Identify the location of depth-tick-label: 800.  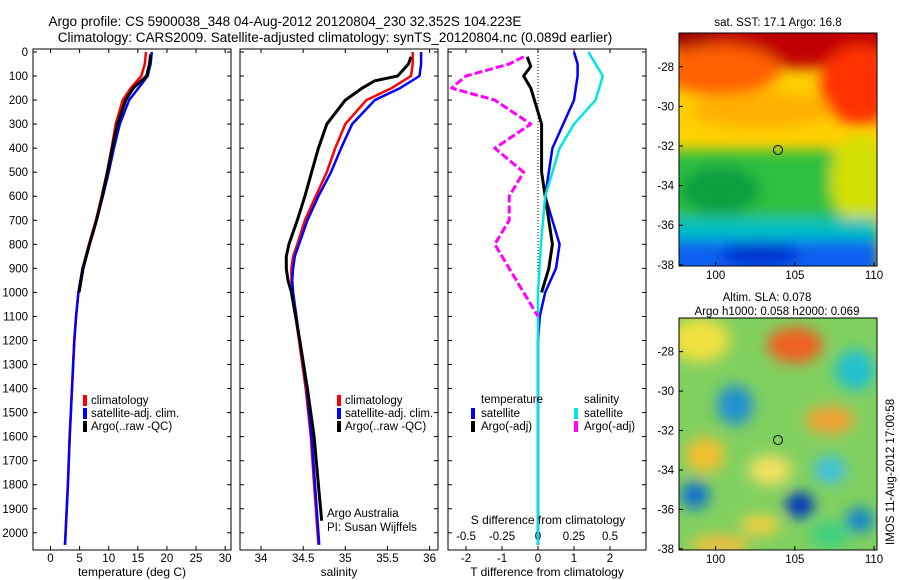
(18, 245).